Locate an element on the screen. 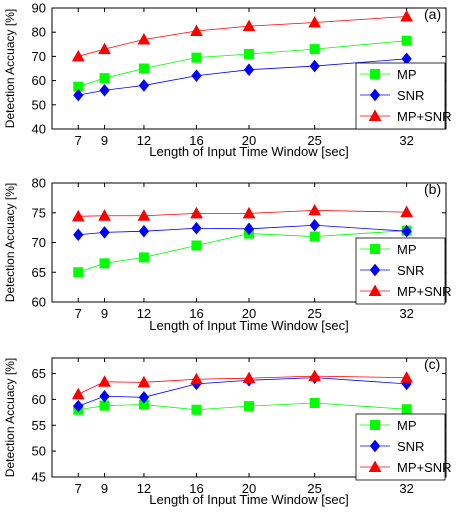 The width and height of the screenshot is (474, 514). y-tick-label: 45 is located at coordinates (39, 477).